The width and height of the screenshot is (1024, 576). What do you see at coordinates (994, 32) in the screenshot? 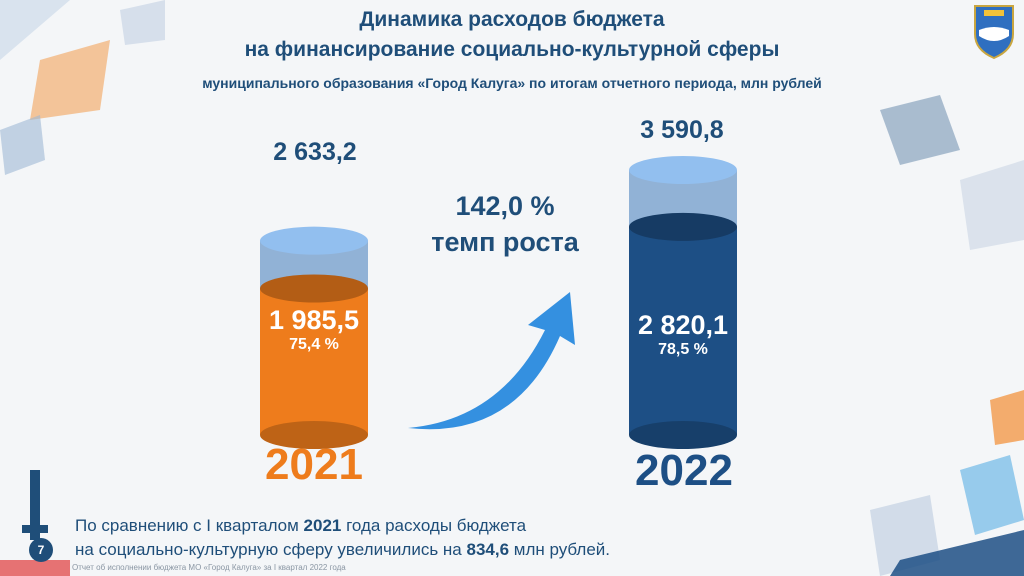
I see `coat-of-arms-icon` at bounding box center [994, 32].